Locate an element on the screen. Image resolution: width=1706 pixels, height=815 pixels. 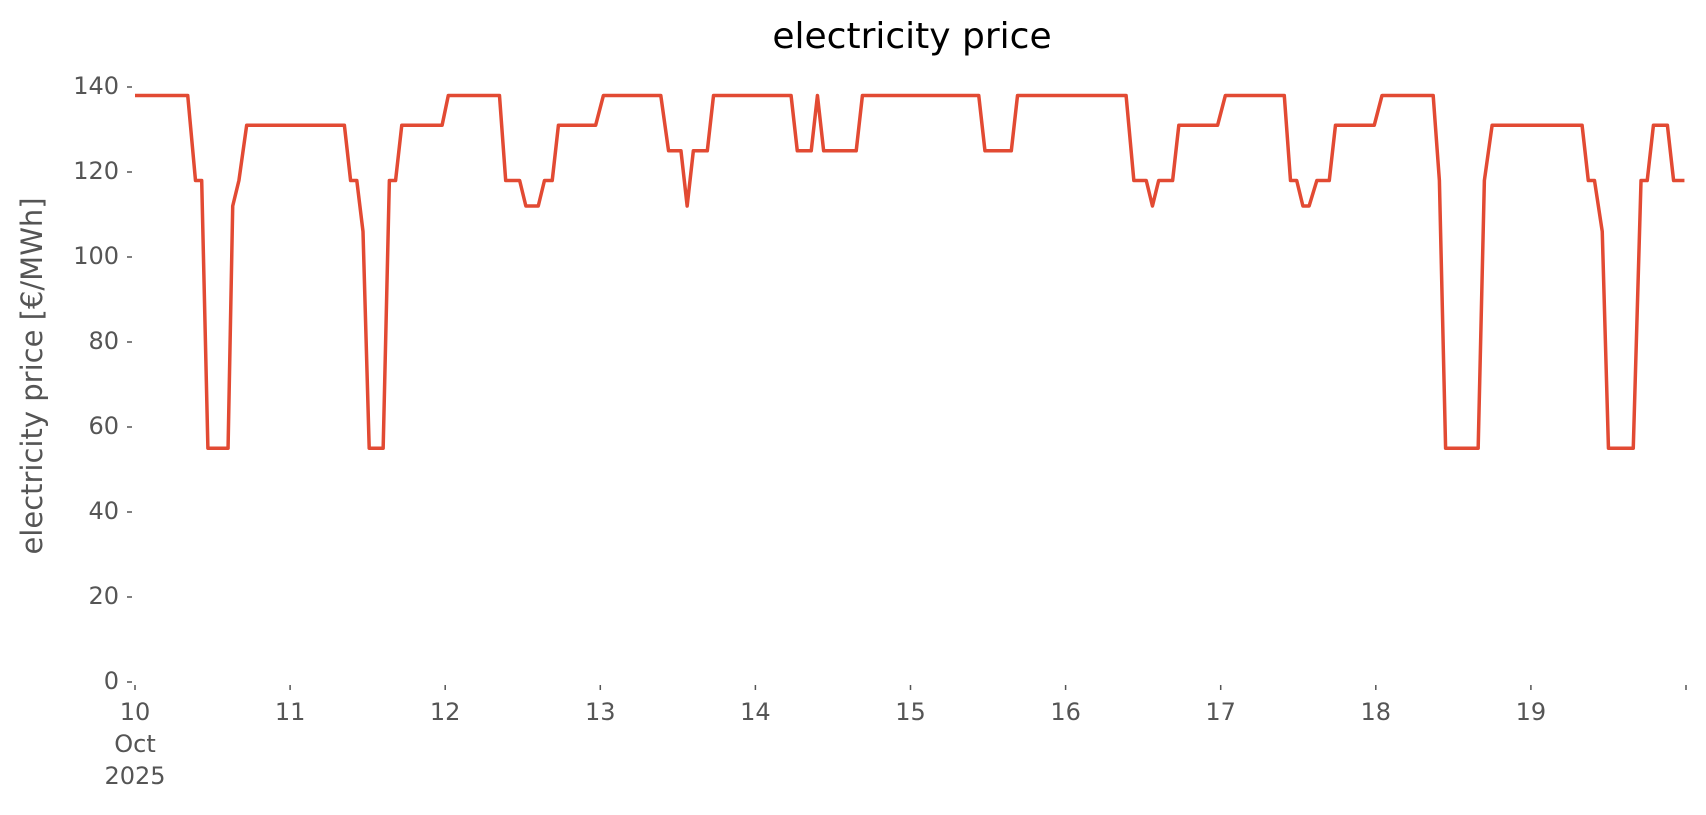
y-tick-label: 60 is located at coordinates (103, 426).